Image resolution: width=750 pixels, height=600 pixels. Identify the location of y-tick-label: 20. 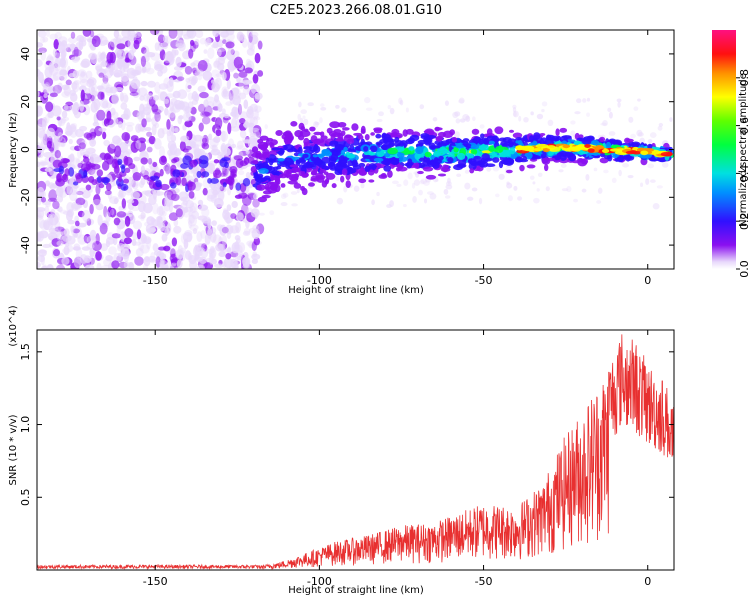
(25, 102).